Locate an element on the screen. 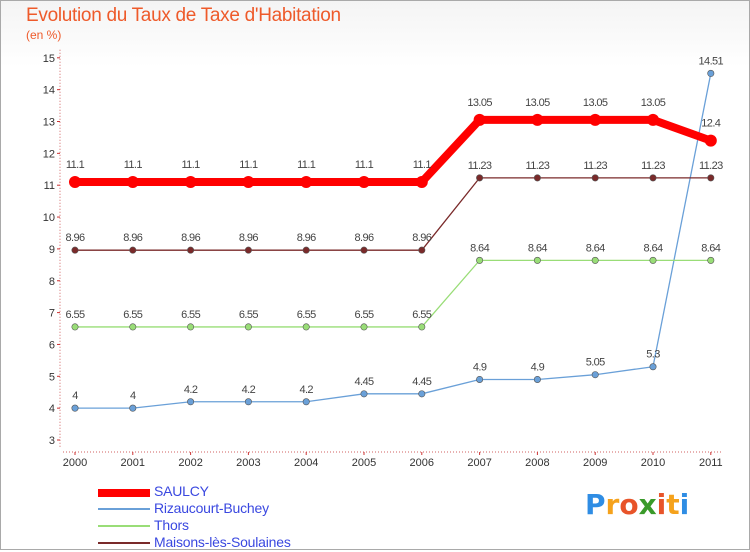 This screenshot has width=750, height=552. chart-title: Evolution du Taux de Taxe d'Habitation is located at coordinates (183, 15).